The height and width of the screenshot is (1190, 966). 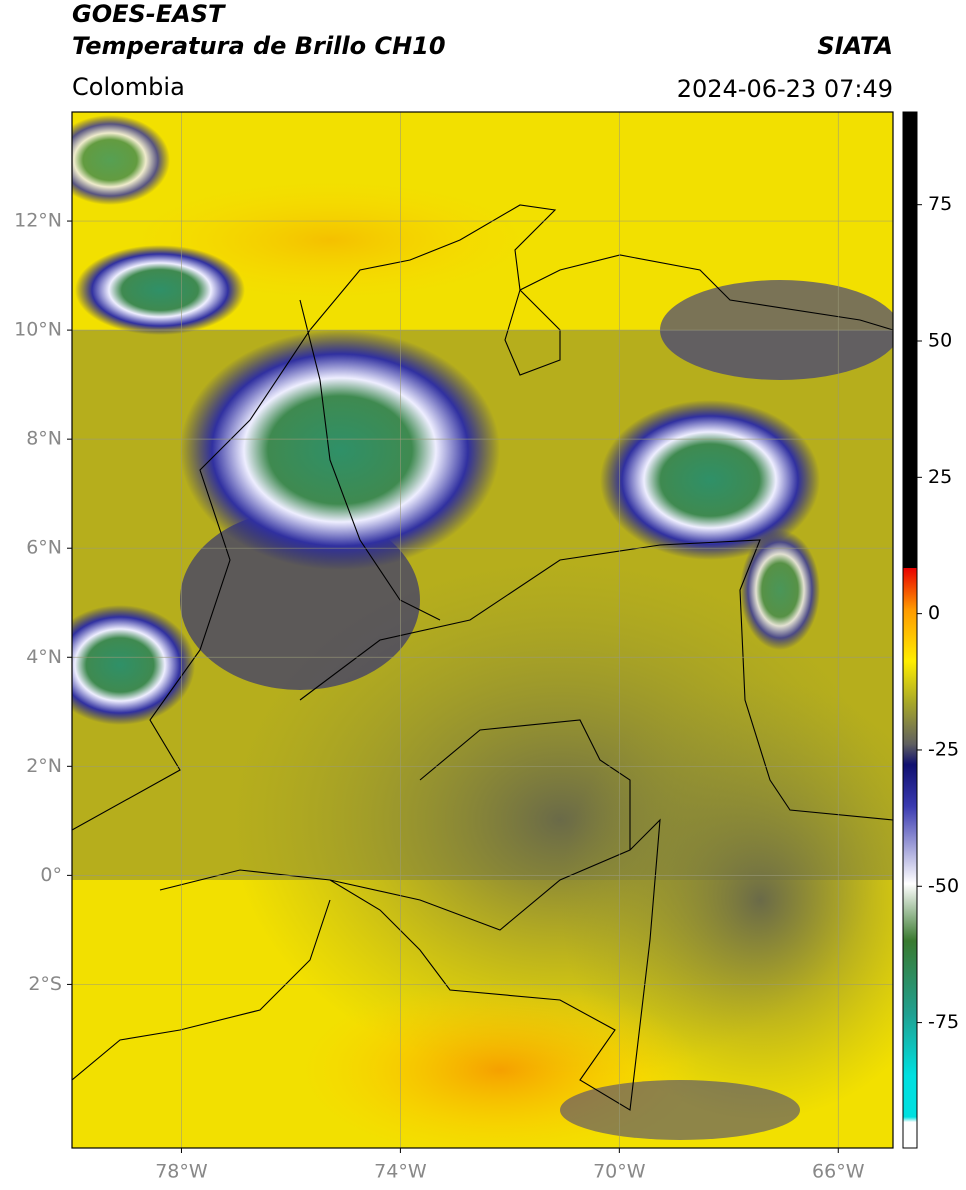 I want to click on y-tick-label: 12°N, so click(x=38, y=221).